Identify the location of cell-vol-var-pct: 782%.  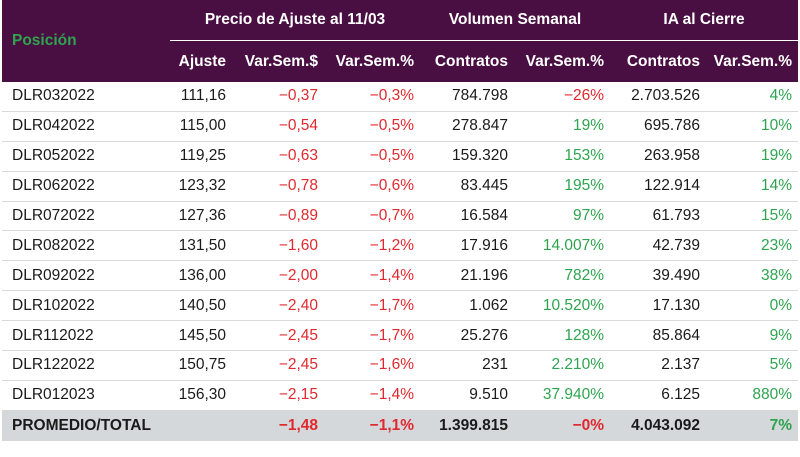
(562, 276).